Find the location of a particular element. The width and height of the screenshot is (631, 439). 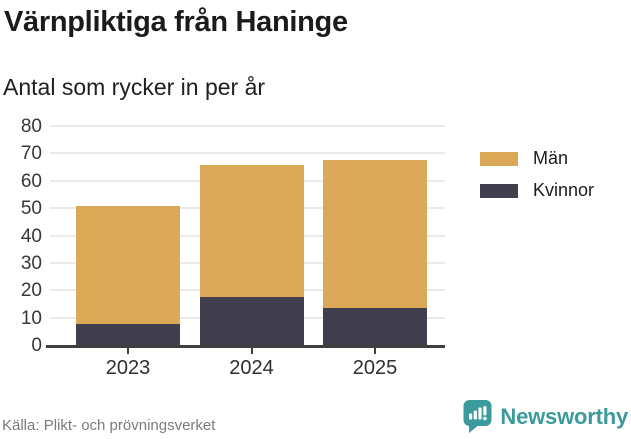

y-axis-tick-label: 0 is located at coordinates (36, 345).